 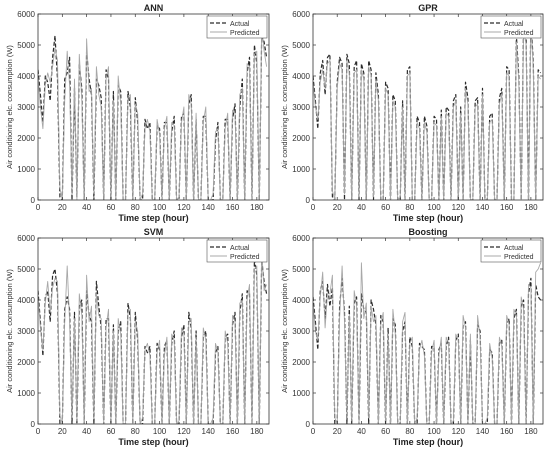 I want to click on chart-3-legend-box, so click(x=511, y=251).